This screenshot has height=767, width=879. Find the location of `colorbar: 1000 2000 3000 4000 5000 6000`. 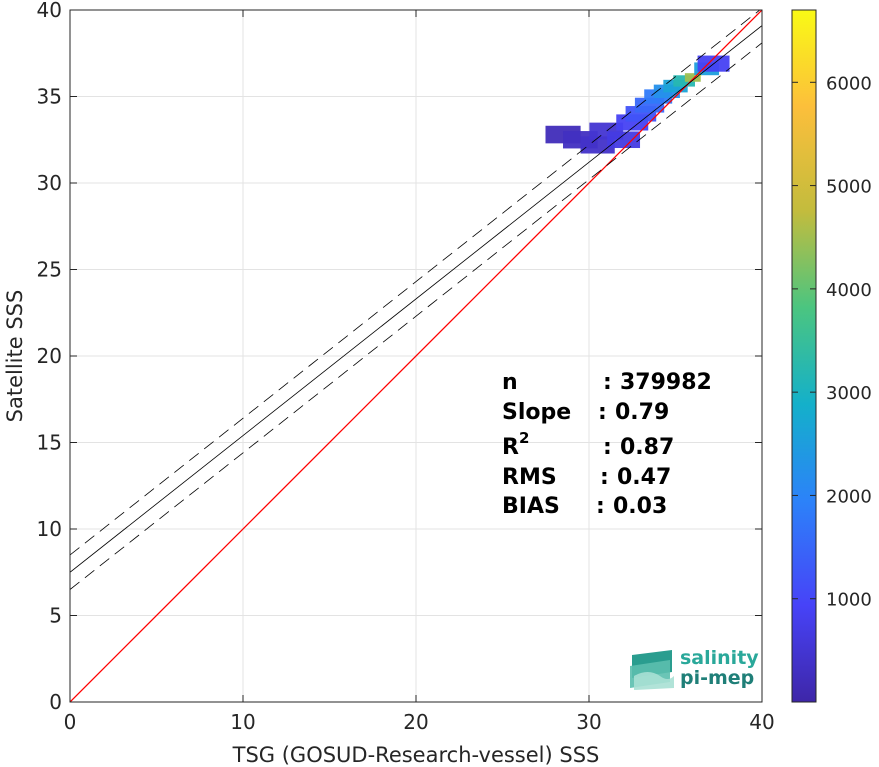

colorbar: 1000 2000 3000 4000 5000 6000 is located at coordinates (831, 356).